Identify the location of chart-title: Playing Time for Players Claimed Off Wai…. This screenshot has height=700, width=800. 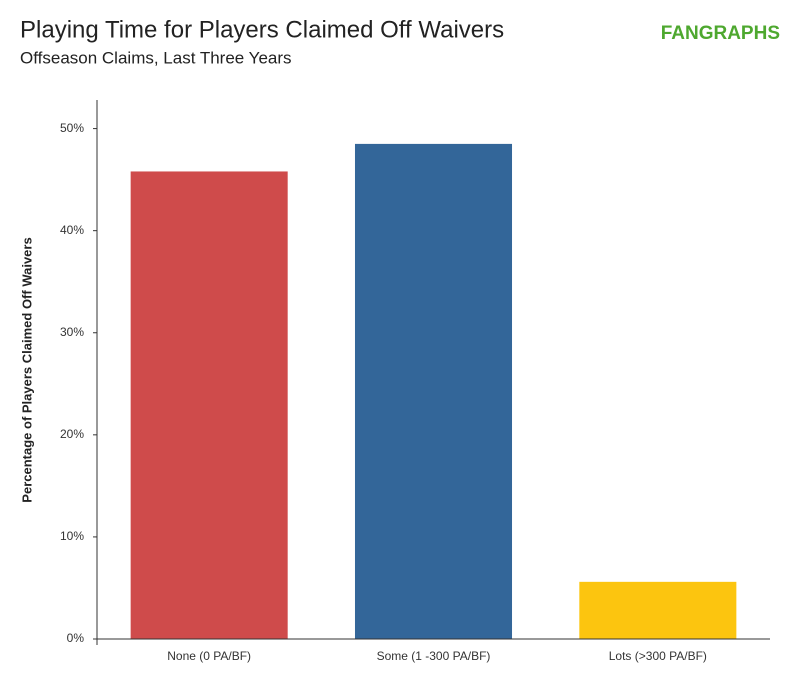
(262, 29).